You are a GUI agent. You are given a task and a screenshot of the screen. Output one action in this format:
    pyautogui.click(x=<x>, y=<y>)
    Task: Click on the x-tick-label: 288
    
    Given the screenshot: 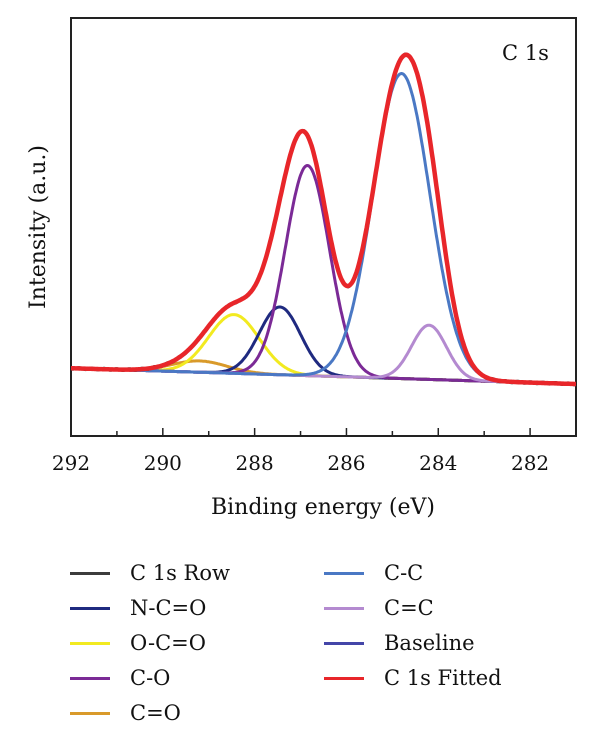 What is the action you would take?
    pyautogui.click(x=255, y=463)
    